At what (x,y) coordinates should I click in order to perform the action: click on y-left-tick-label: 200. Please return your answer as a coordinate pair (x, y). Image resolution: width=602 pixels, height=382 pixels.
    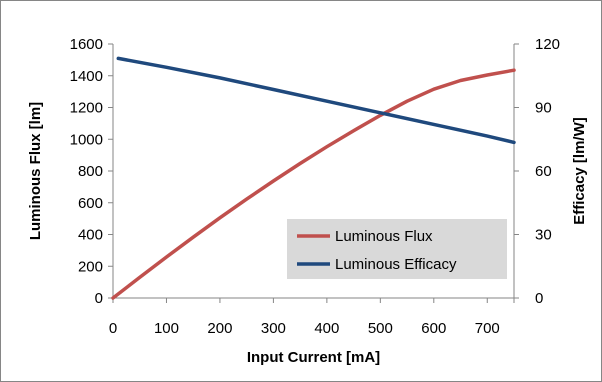
    Looking at the image, I should click on (90, 266).